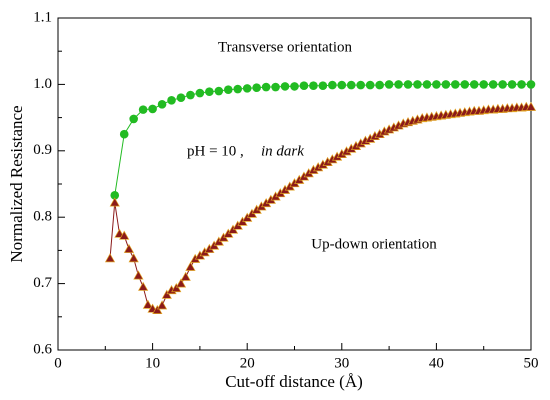 Image resolution: width=550 pixels, height=400 pixels. What do you see at coordinates (282, 151) in the screenshot?
I see `annotation: in dark` at bounding box center [282, 151].